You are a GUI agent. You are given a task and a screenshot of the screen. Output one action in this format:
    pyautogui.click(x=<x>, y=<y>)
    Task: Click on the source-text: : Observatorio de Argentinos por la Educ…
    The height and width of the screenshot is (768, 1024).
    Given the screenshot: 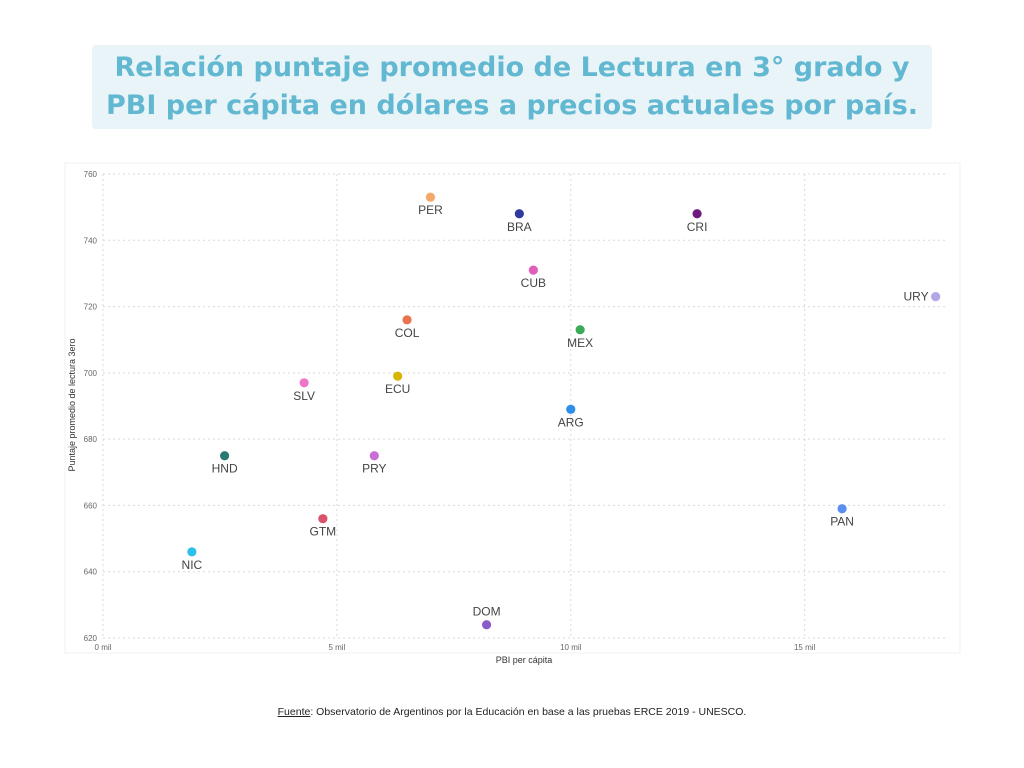 What is the action you would take?
    pyautogui.click(x=528, y=712)
    